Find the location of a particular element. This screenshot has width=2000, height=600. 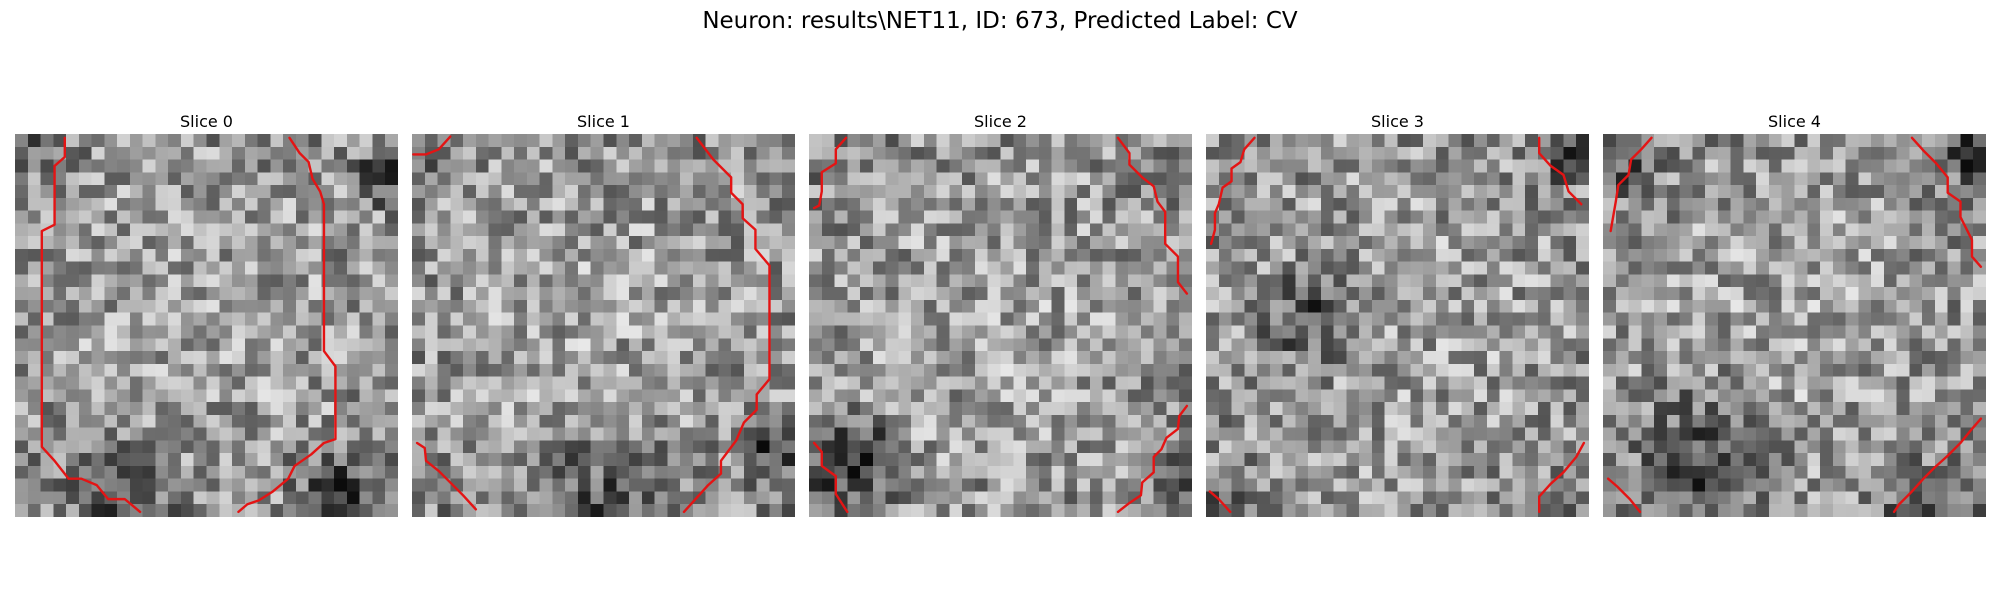

slice-panel-0: Slice 0 is located at coordinates (206, 313).